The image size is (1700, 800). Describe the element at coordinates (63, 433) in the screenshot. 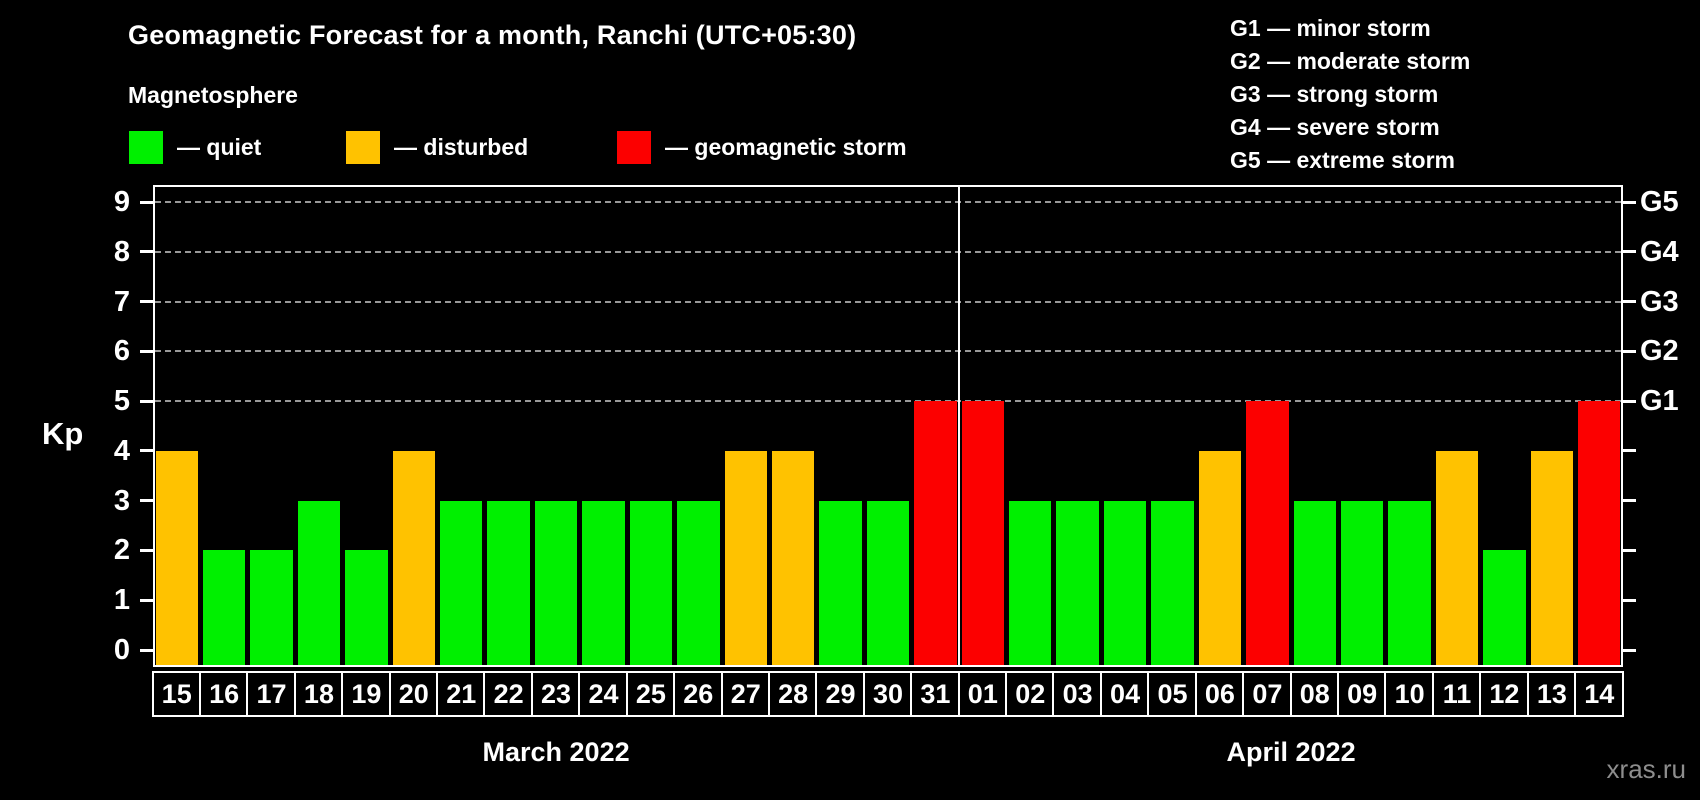

I see `y-axis-title: Kp` at that location.